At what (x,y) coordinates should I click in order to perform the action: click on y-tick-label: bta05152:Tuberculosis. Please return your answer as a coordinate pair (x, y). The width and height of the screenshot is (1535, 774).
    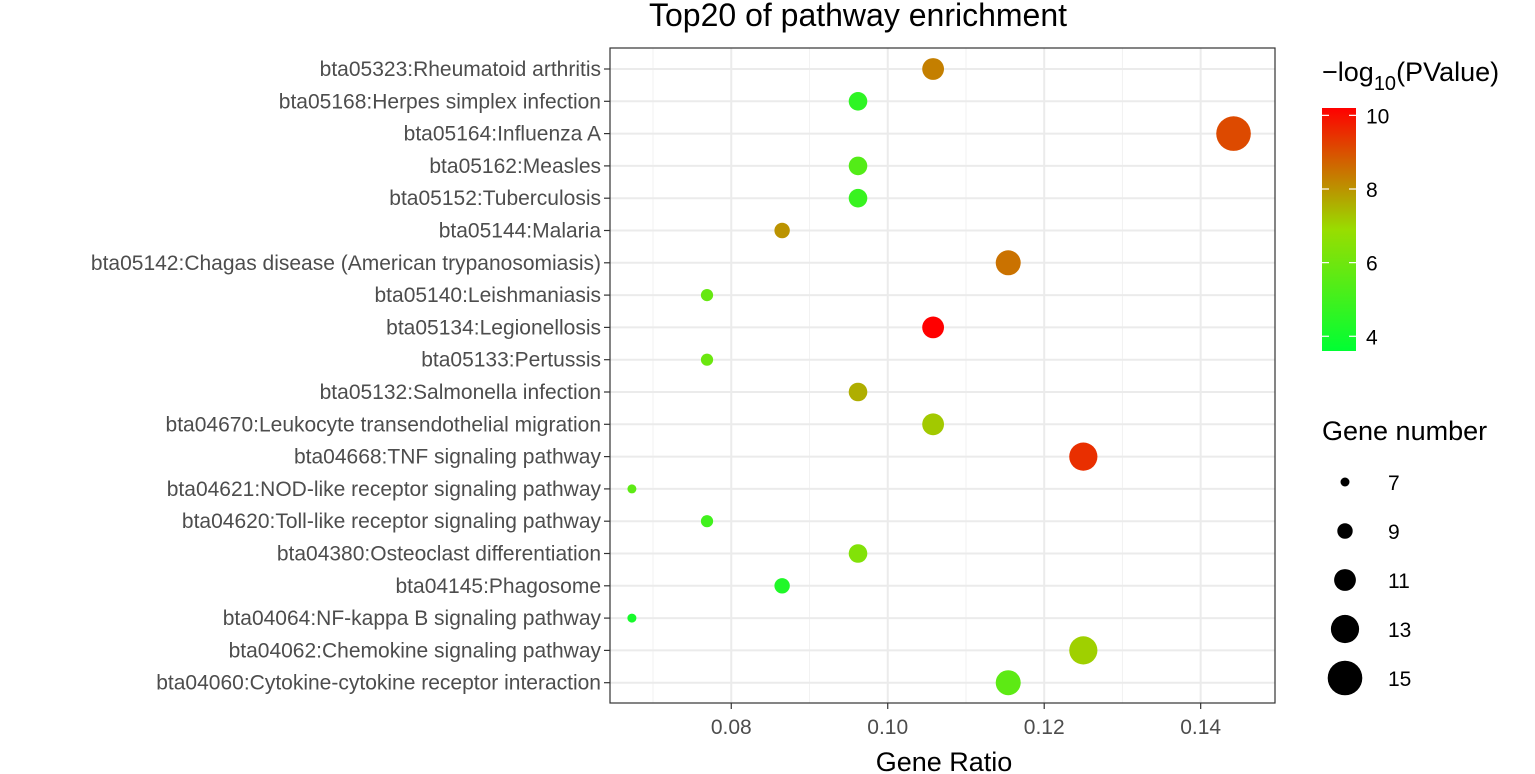
    Looking at the image, I should click on (495, 198).